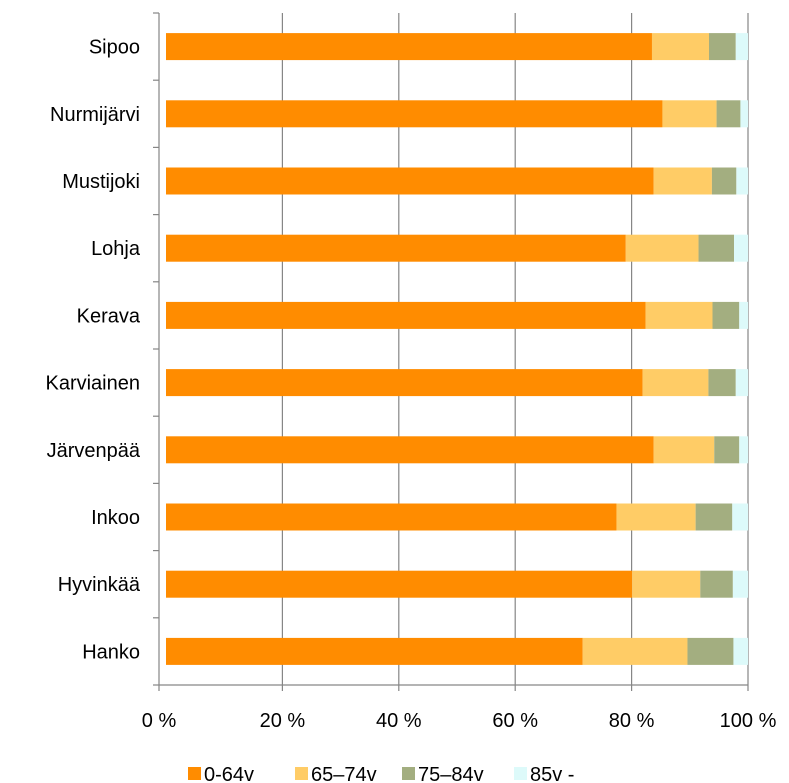  Describe the element at coordinates (552, 773) in the screenshot. I see `legend-label: 85v -` at that location.